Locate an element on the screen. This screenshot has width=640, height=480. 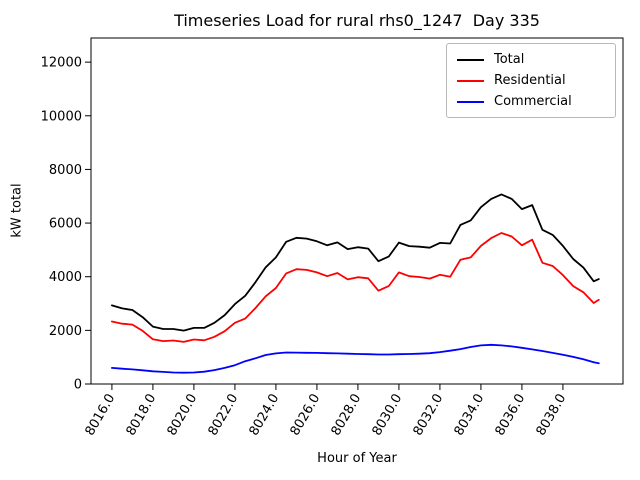
x-tick-label: 8020.0 is located at coordinates (183, 415).